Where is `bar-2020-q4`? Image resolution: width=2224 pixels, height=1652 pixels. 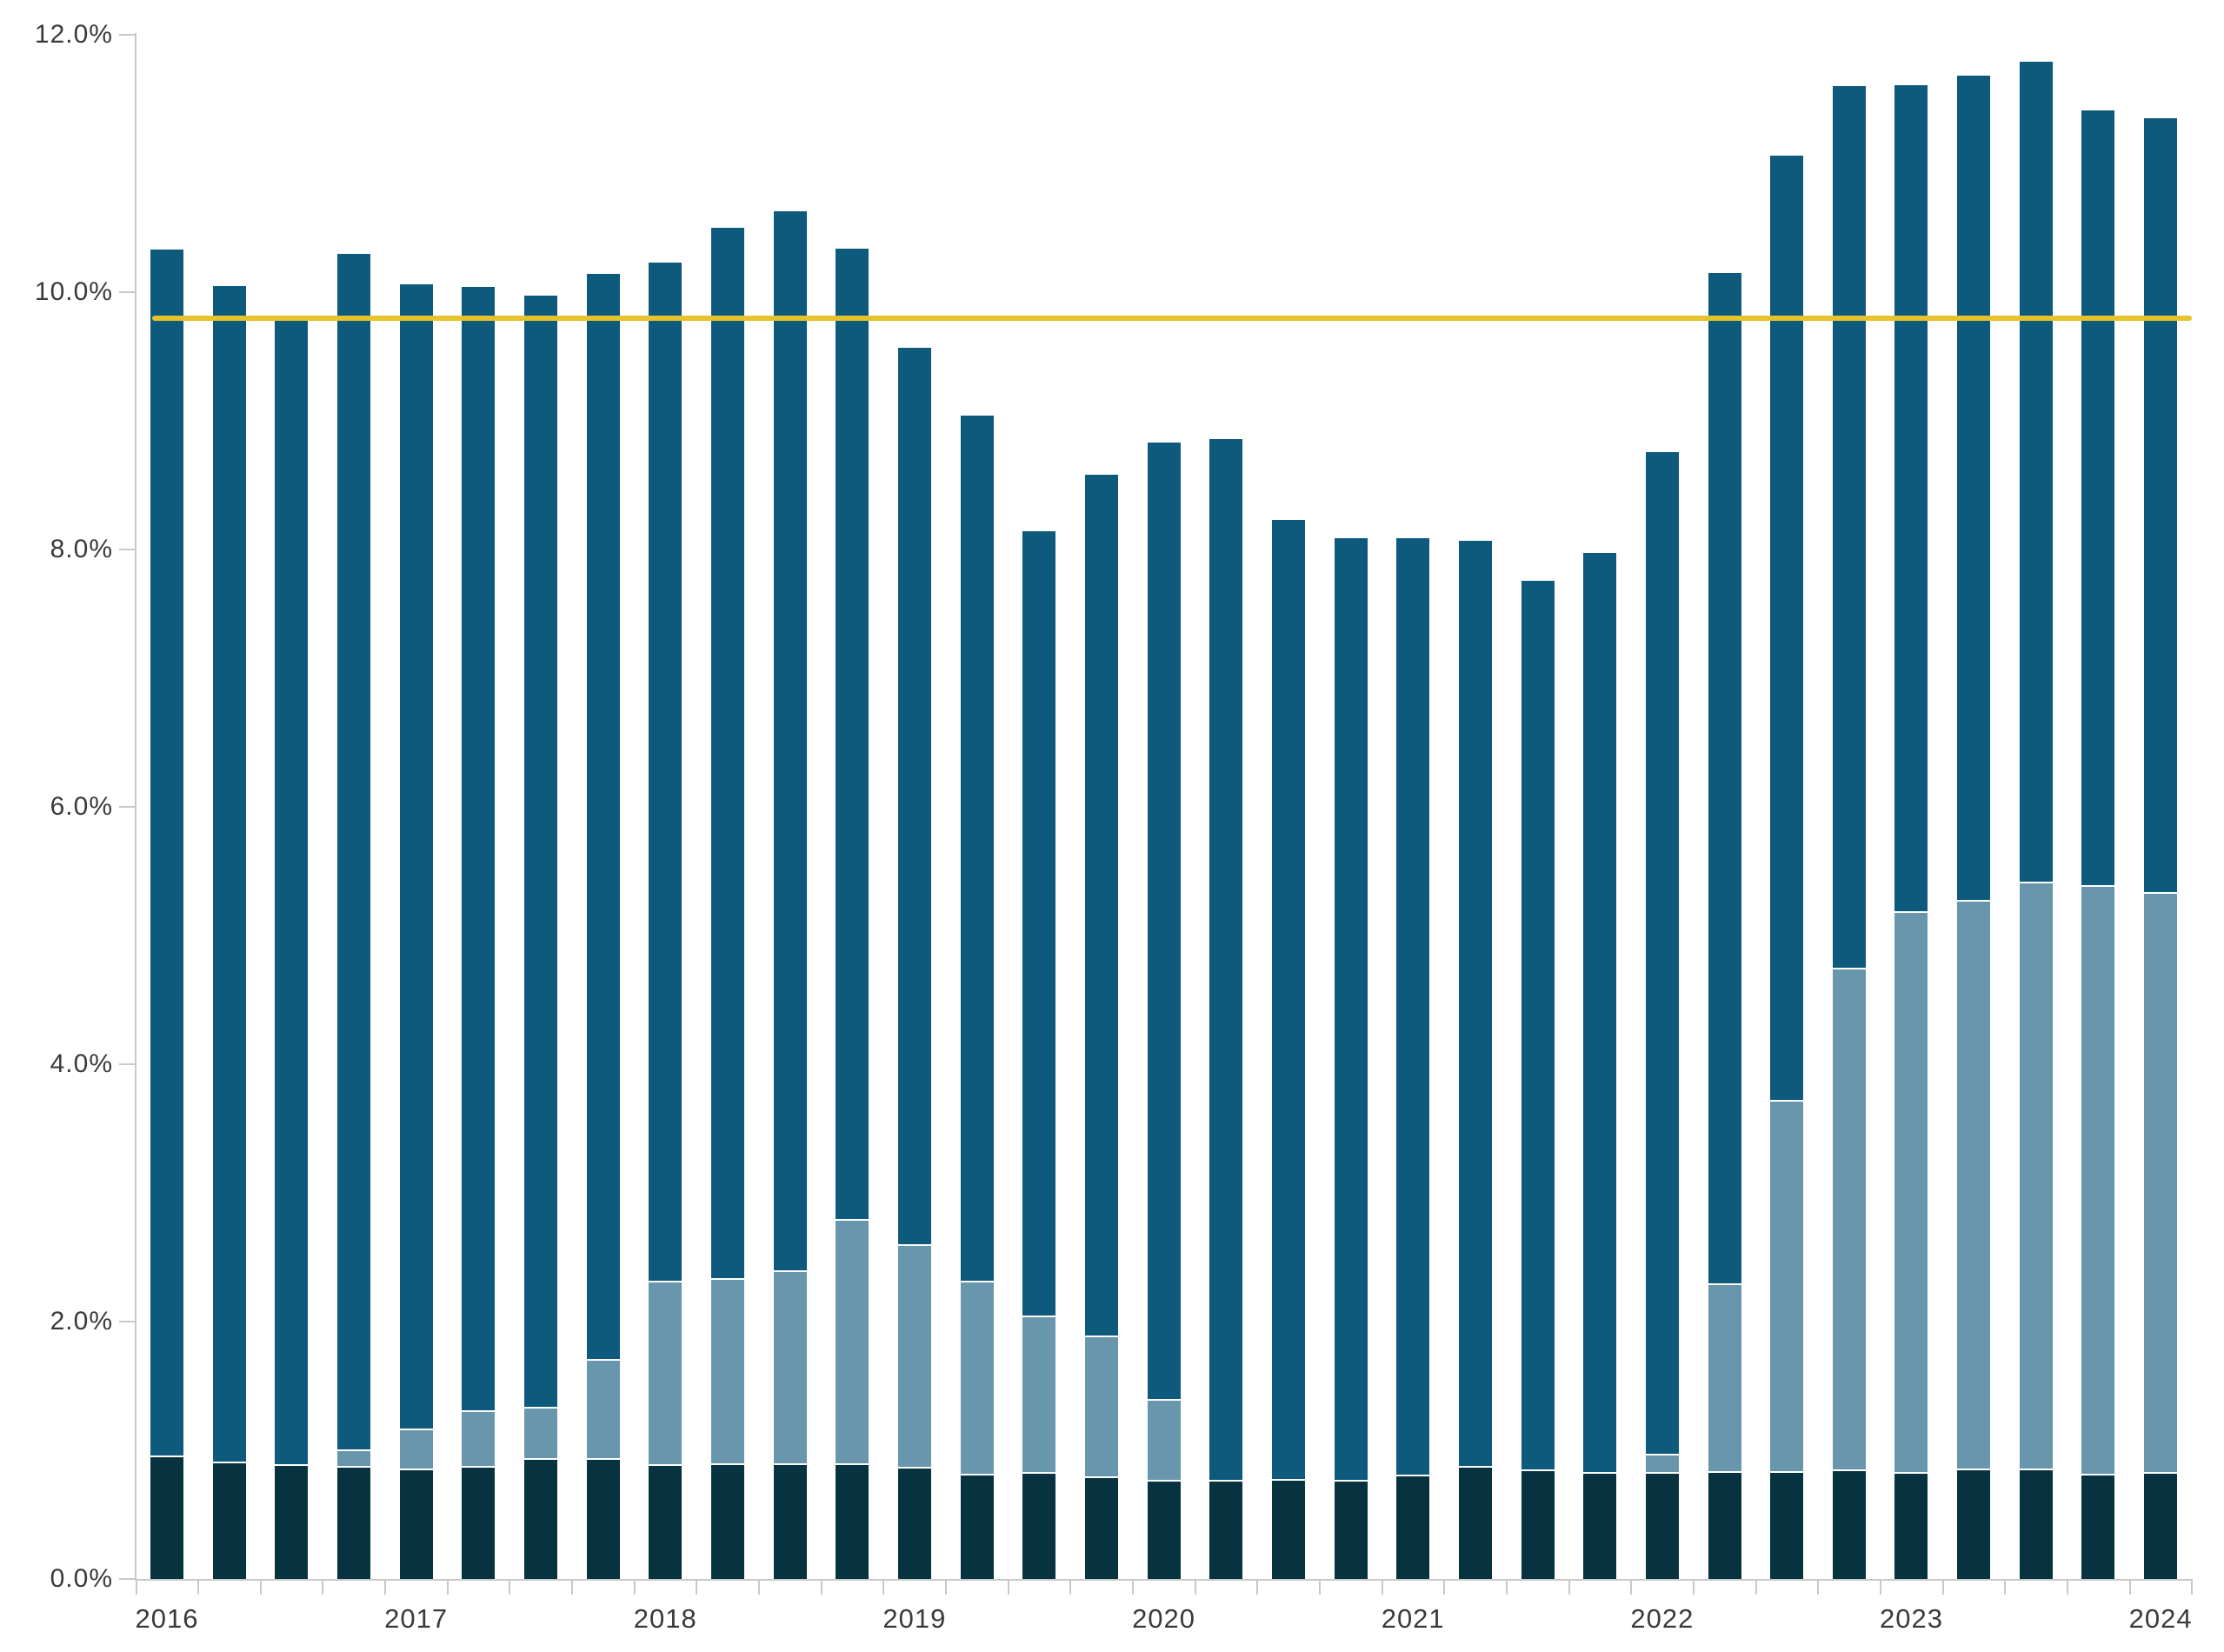
bar-2020-q4 is located at coordinates (1351, 1058).